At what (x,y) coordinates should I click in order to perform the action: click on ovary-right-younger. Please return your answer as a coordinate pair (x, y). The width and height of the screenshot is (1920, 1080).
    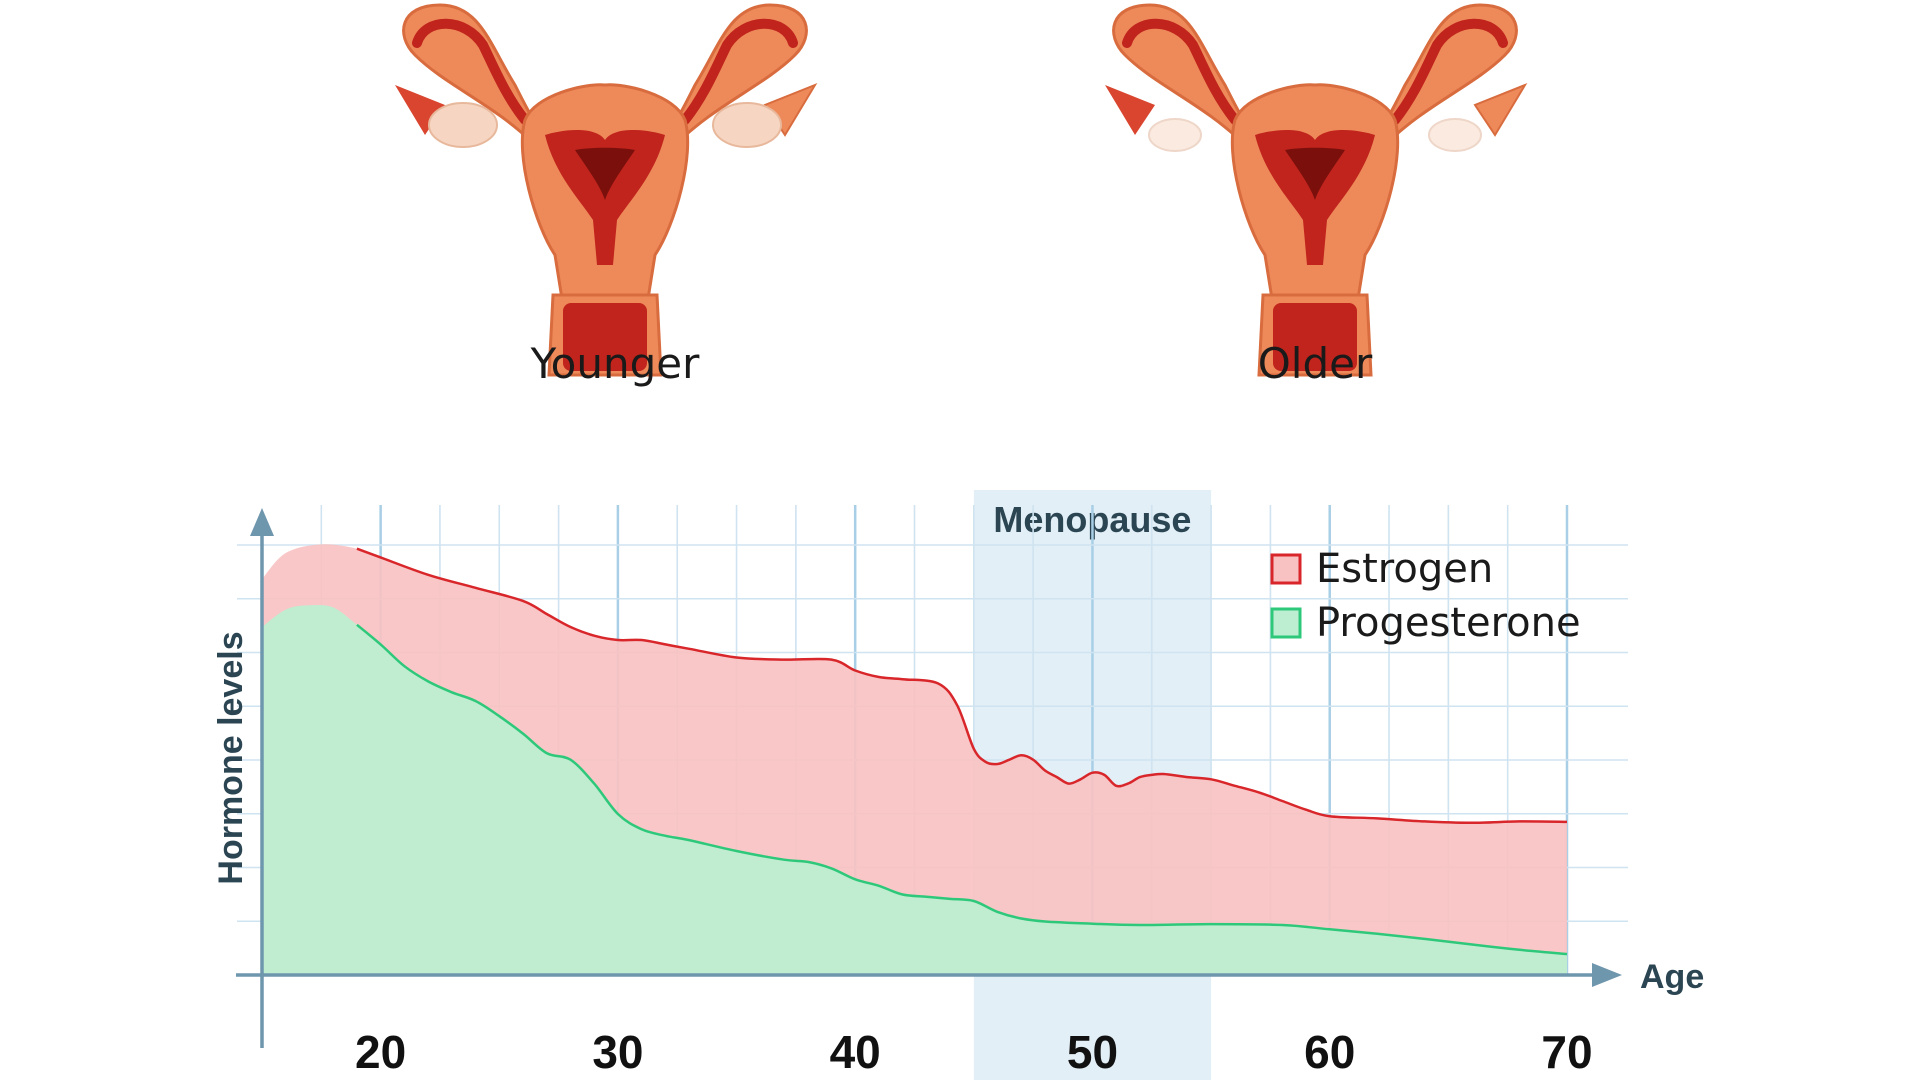
    Looking at the image, I should click on (747, 125).